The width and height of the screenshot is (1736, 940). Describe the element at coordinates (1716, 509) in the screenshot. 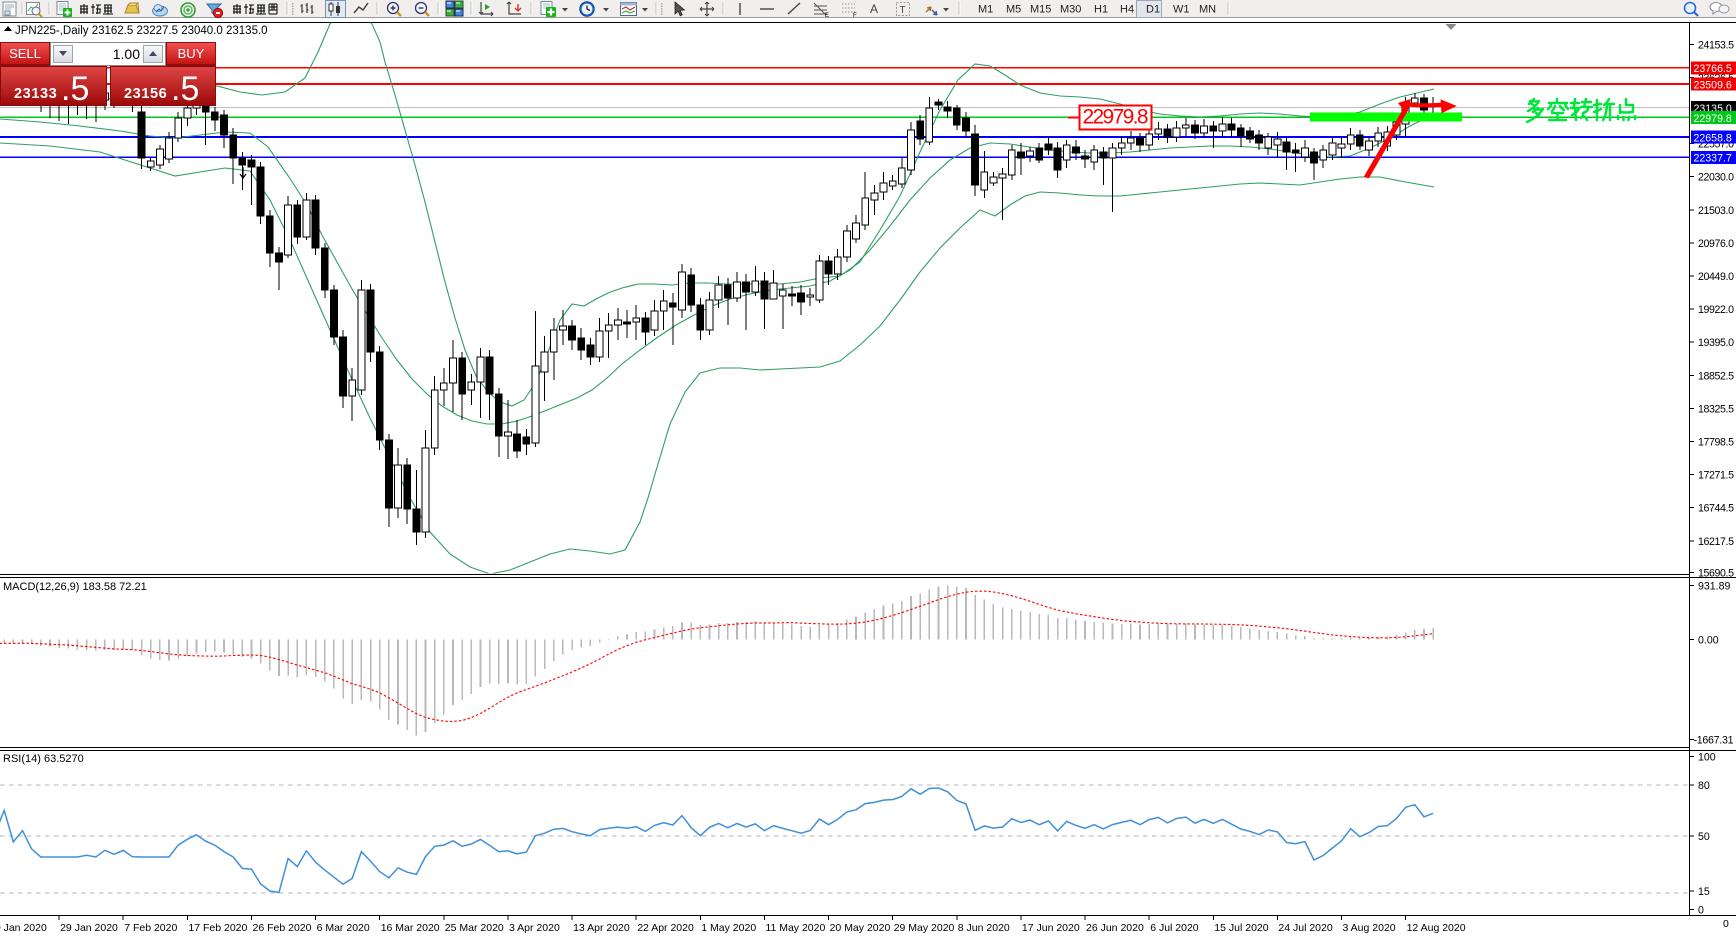

I see `svg-text: 16744.5` at that location.